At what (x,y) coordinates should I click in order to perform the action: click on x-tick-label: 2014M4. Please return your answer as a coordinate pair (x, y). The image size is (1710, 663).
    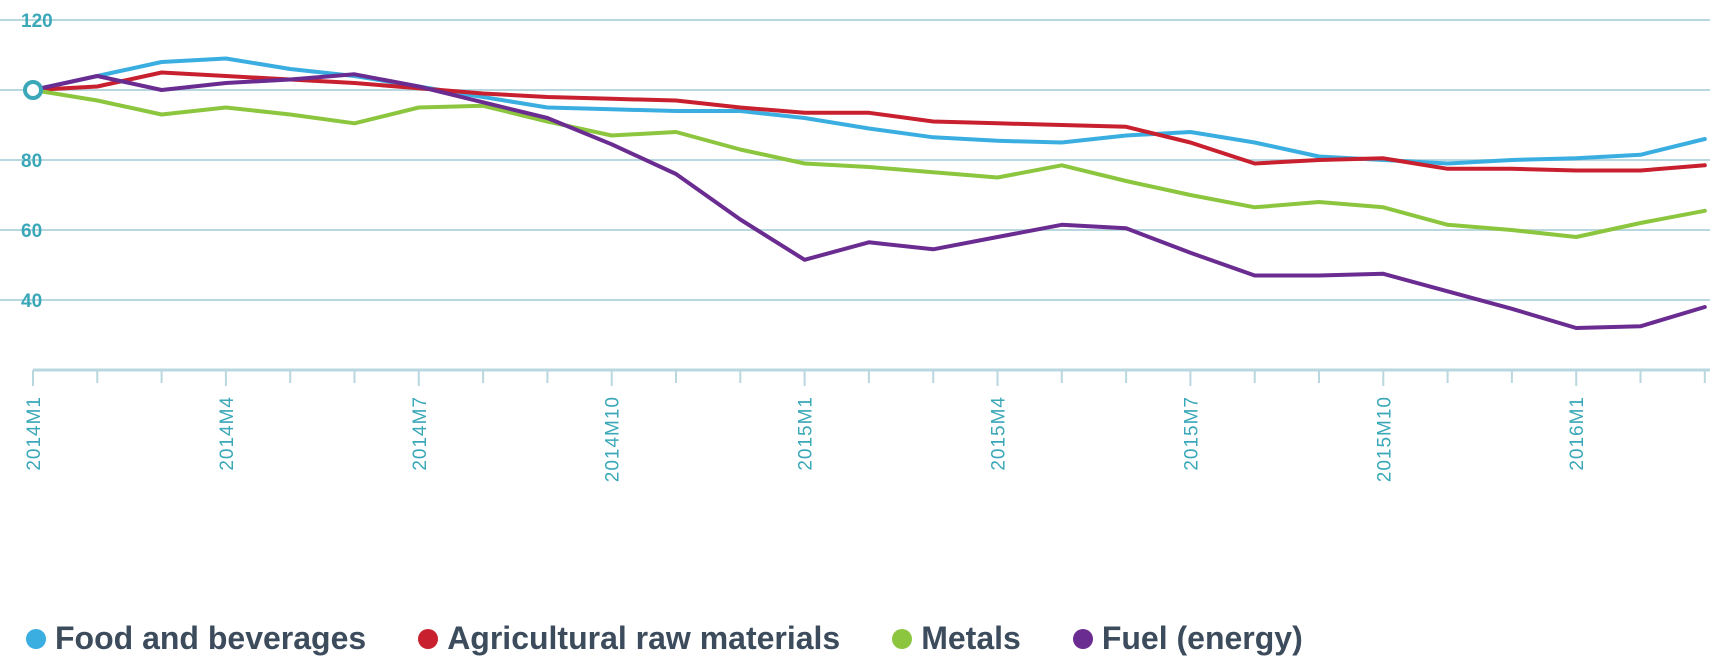
    Looking at the image, I should click on (227, 433).